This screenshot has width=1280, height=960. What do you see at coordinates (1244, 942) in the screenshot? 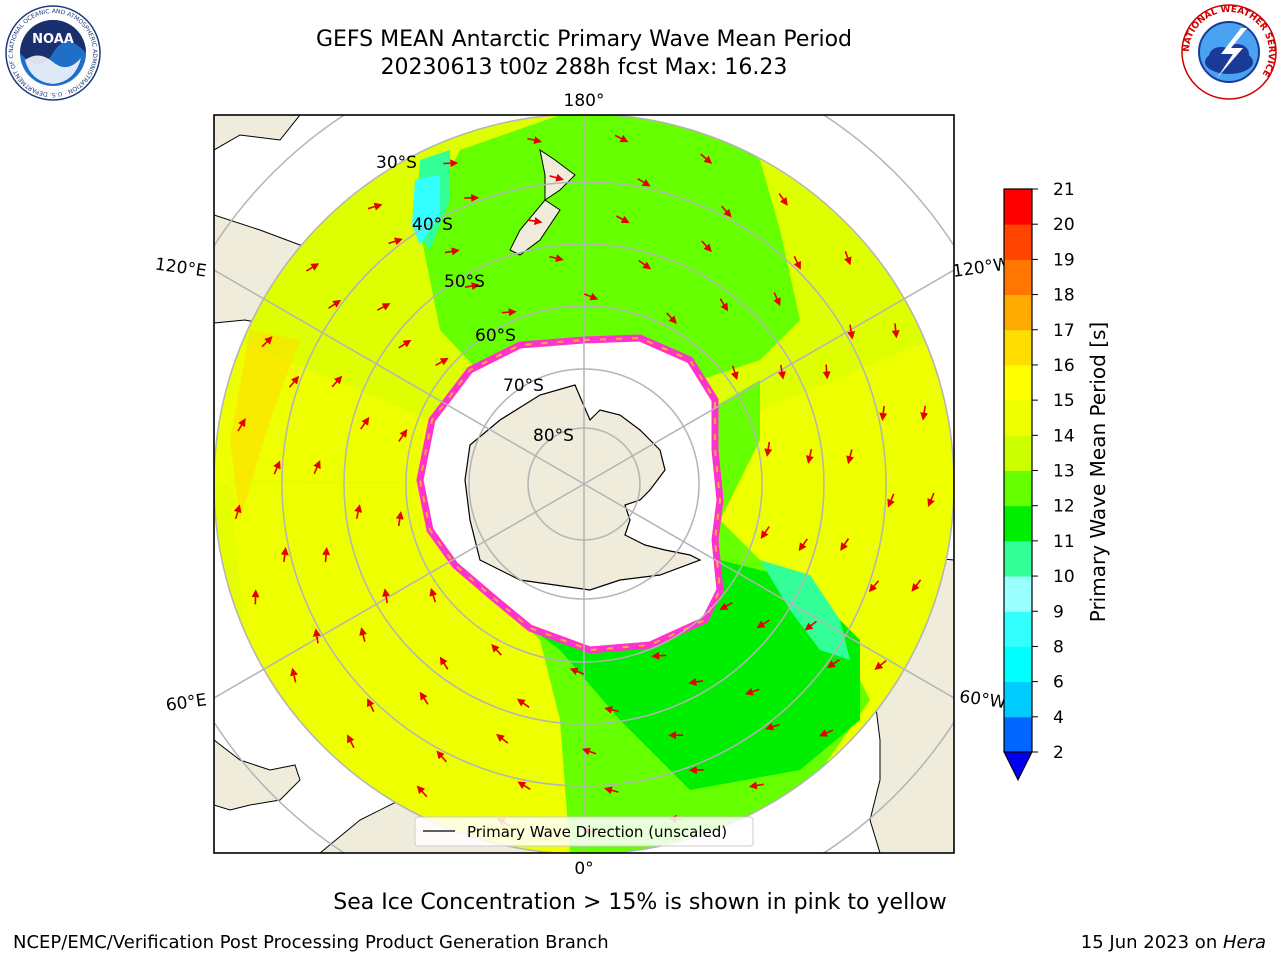
I see `footer-host: Hera` at bounding box center [1244, 942].